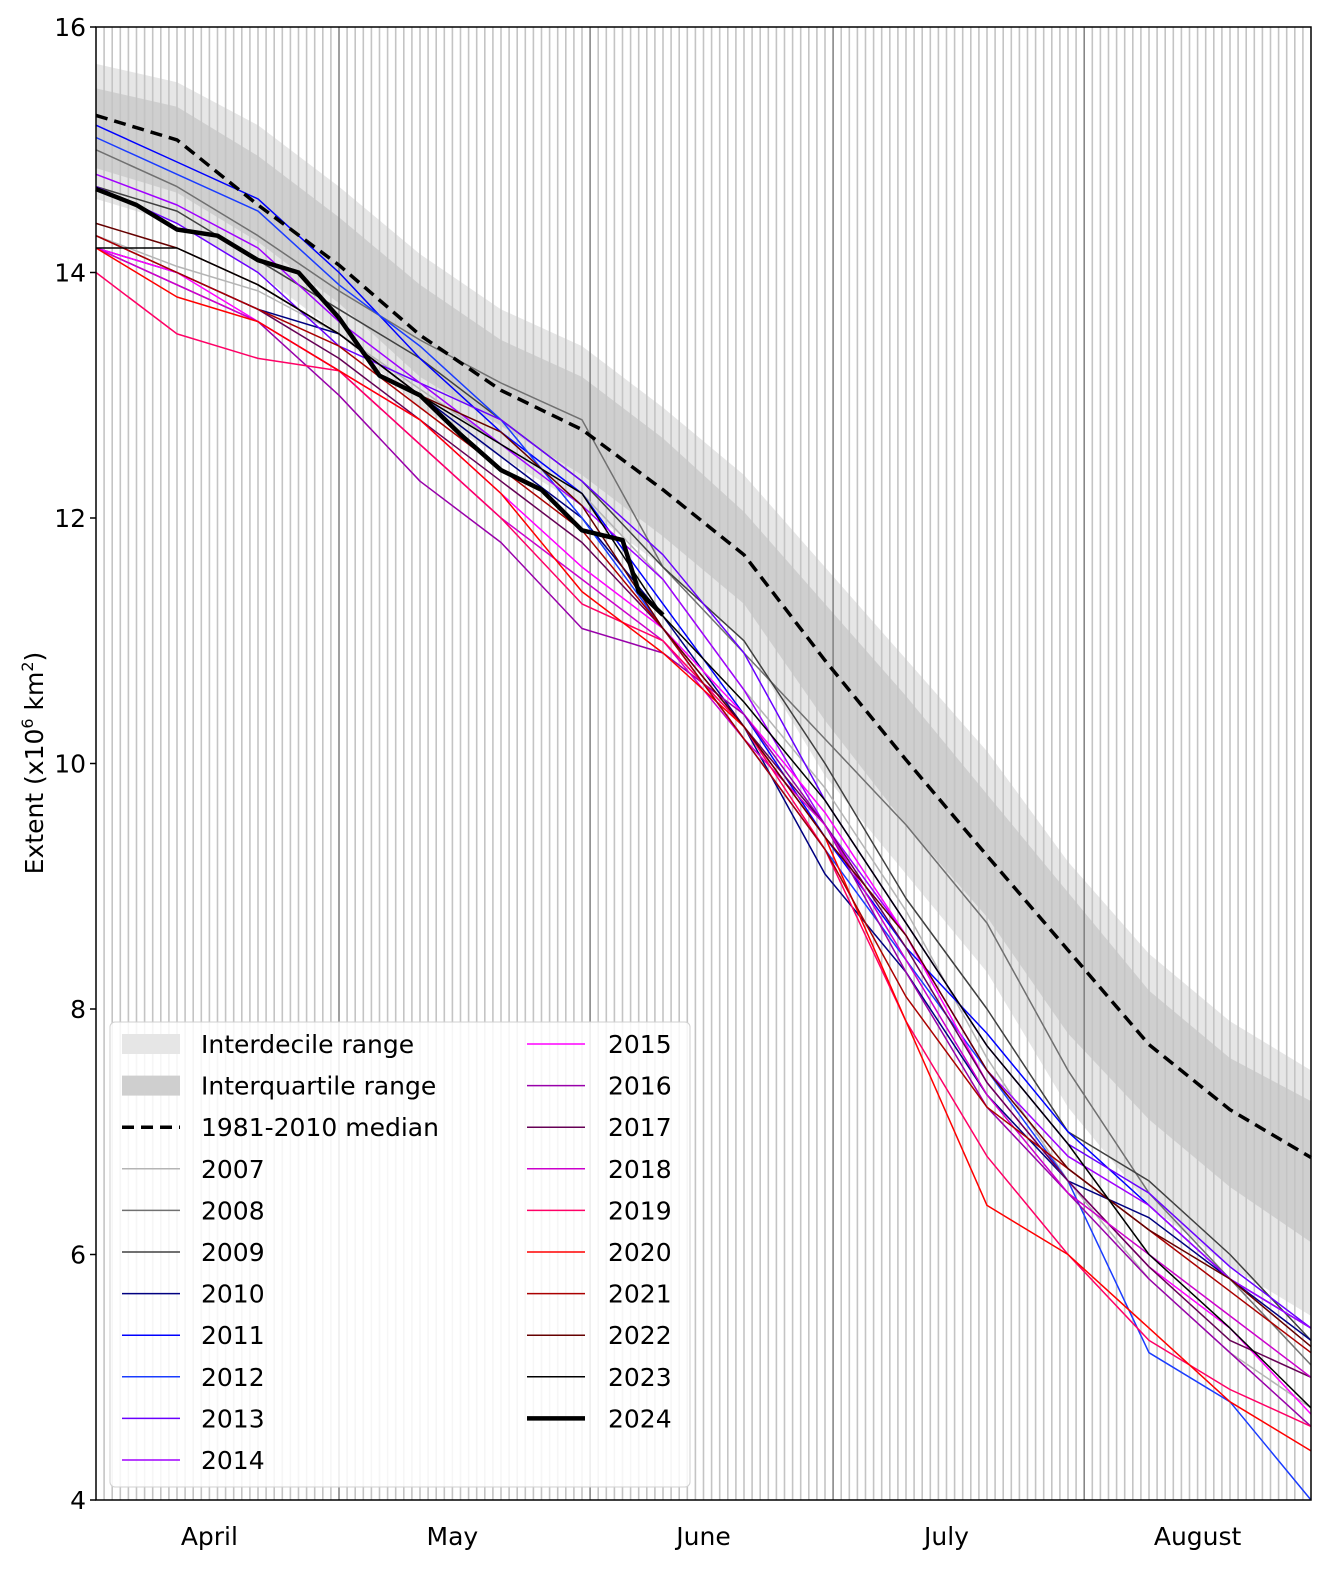 This screenshot has height=1588, width=1338. I want to click on x-month-label: May, so click(453, 1536).